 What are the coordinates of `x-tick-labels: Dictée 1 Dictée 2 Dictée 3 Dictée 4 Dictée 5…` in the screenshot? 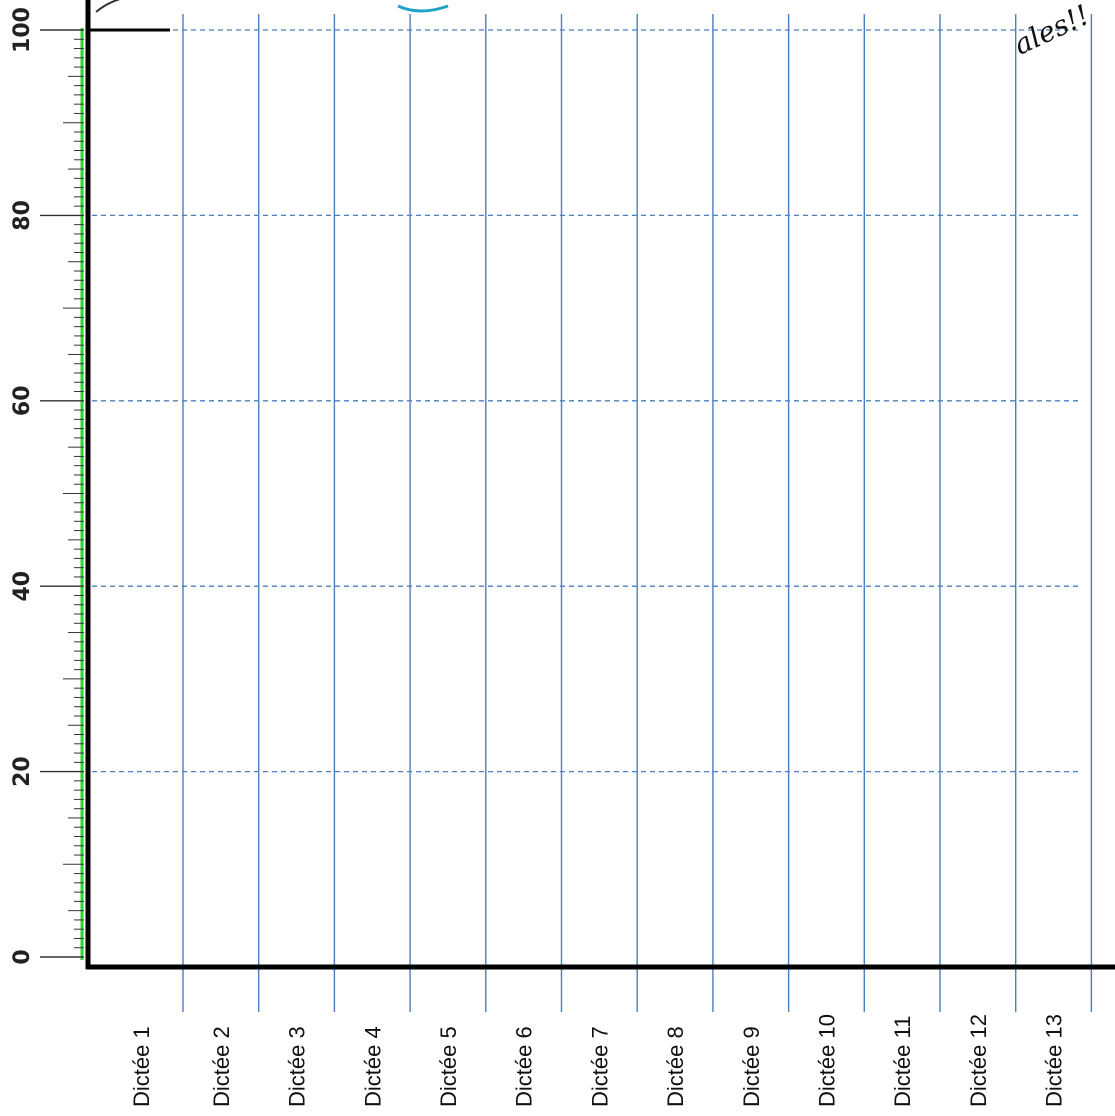 It's located at (597, 1060).